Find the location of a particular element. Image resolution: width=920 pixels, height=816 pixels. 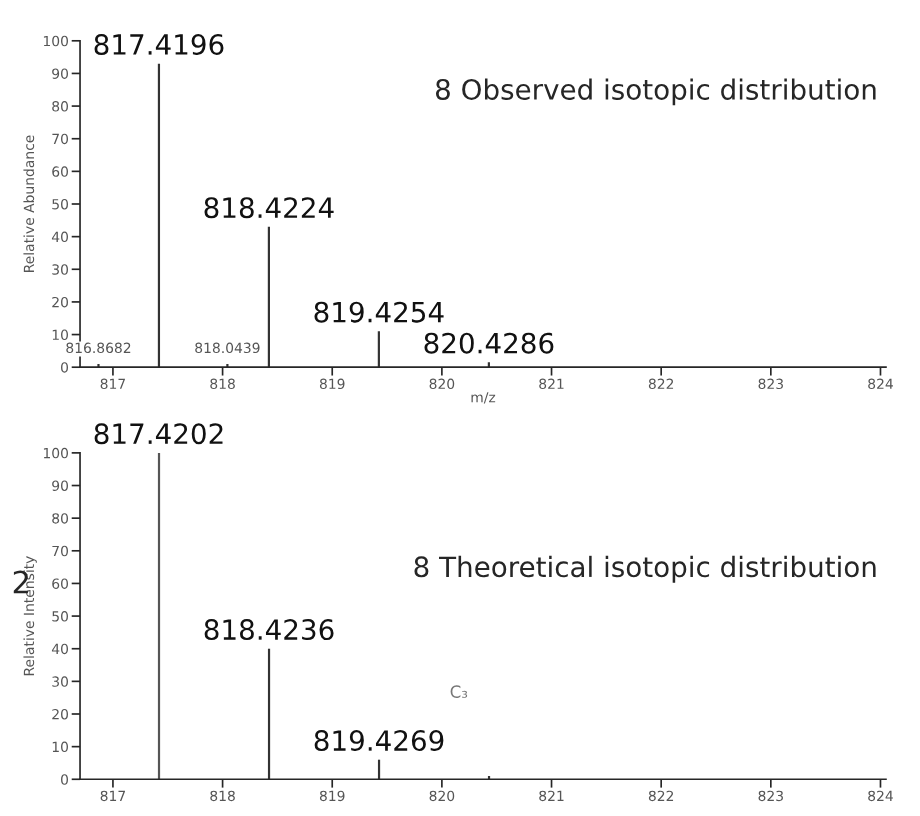

annotation: 817.4196 is located at coordinates (159, 44).